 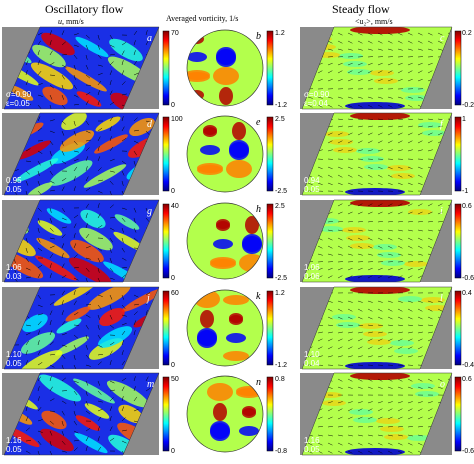 What do you see at coordinates (90, 414) in the screenshot?
I see `oscillatory-panel: m 1.160.05 50 0` at bounding box center [90, 414].